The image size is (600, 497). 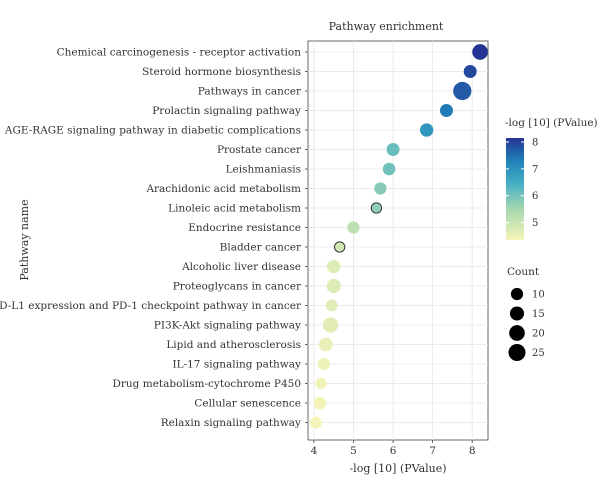 I want to click on color-tick-label: 7, so click(x=535, y=169).